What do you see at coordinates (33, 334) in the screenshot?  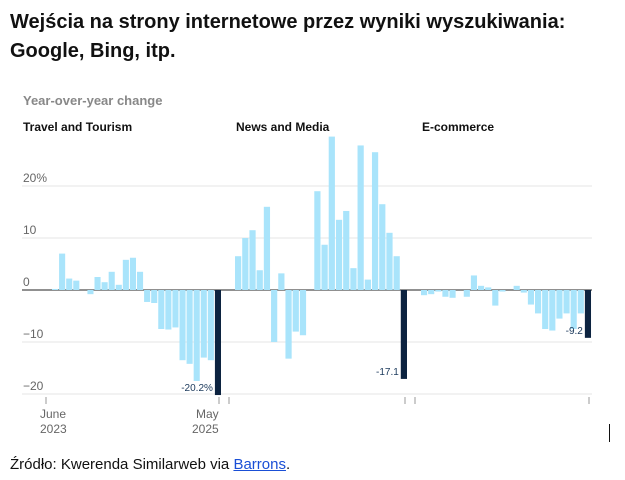 I see `y-tick-label: −10` at bounding box center [33, 334].